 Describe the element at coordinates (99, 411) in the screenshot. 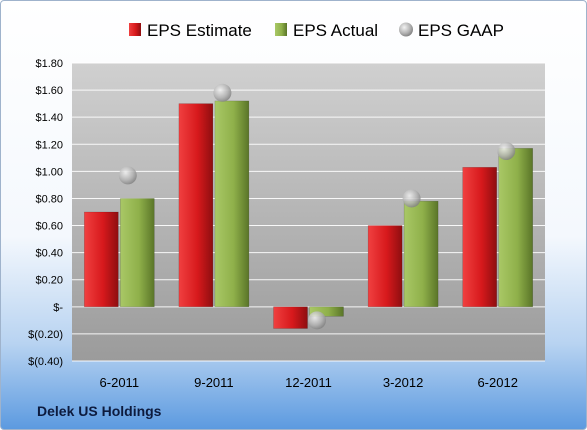

I see `company-name: Delek US Holdings` at that location.